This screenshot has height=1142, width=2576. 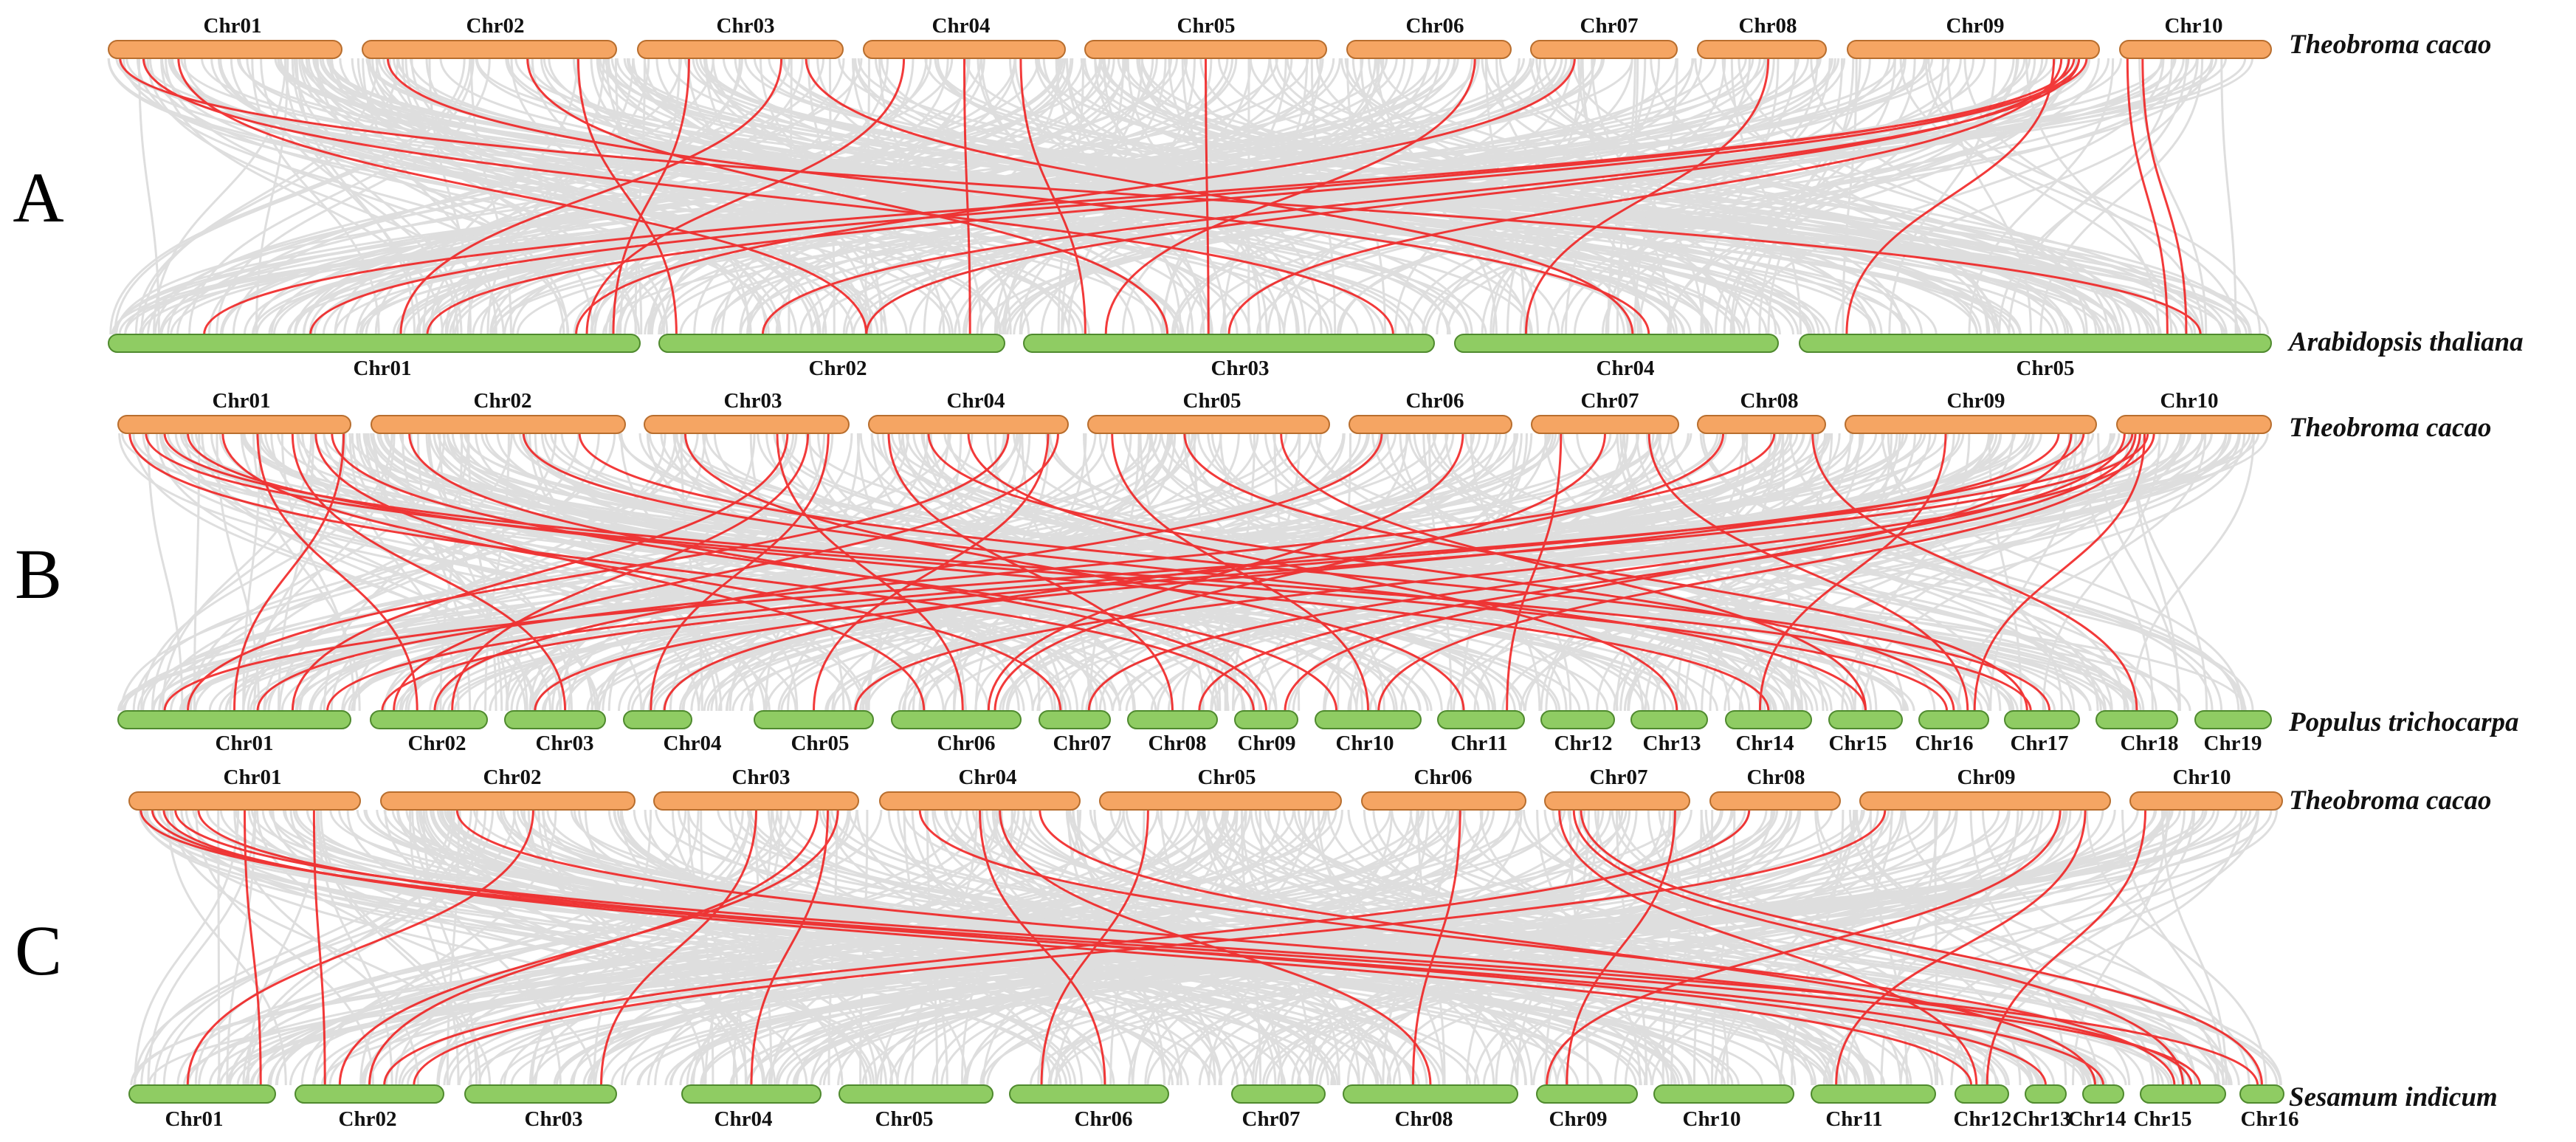 What do you see at coordinates (2150, 744) in the screenshot?
I see `bottom-chromosome-label: Chr18` at bounding box center [2150, 744].